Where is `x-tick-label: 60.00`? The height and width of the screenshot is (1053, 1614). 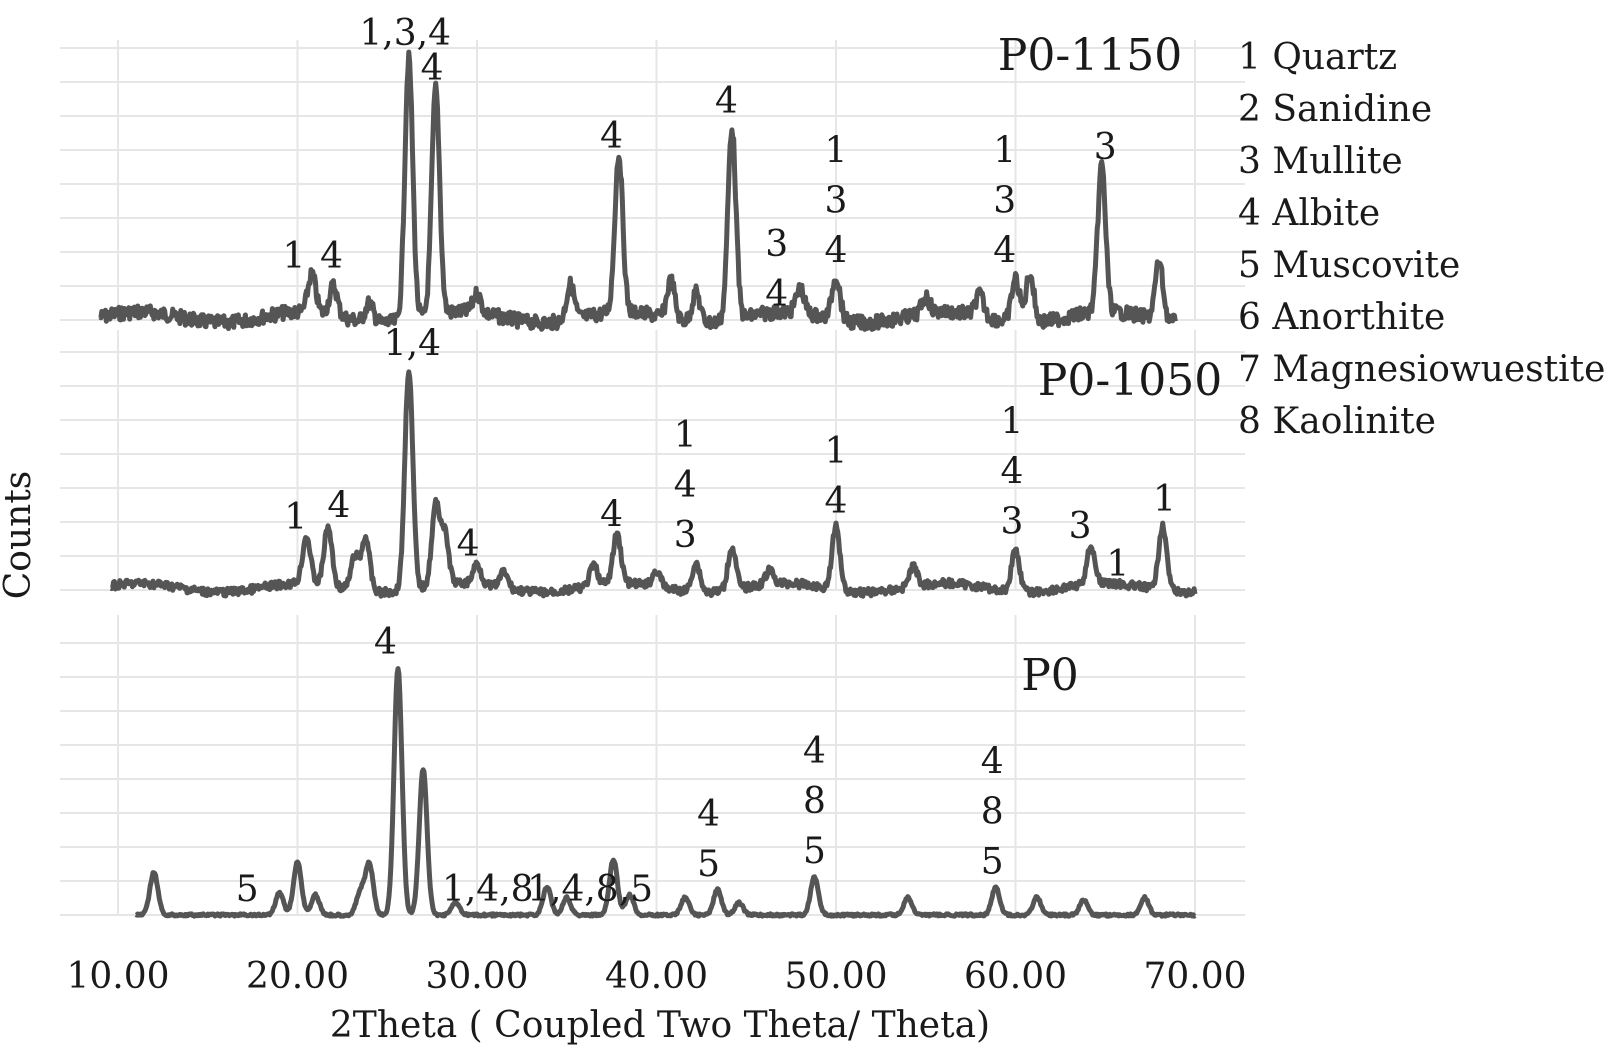
x-tick-label: 60.00 is located at coordinates (1015, 976).